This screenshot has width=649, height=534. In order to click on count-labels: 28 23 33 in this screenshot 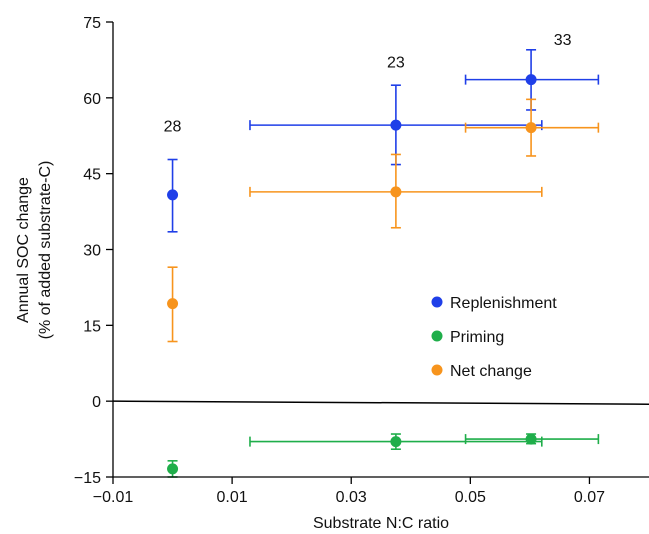, I will do `click(368, 84)`.